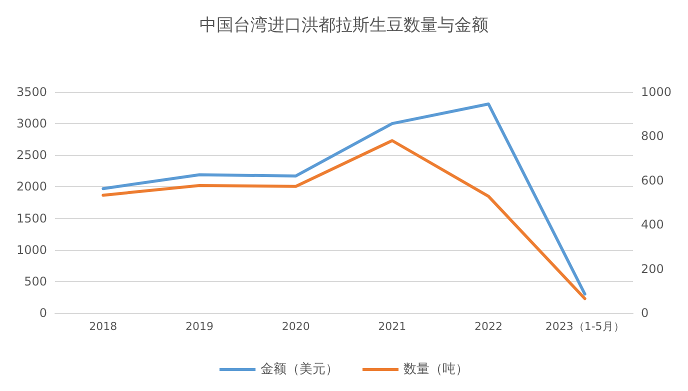  What do you see at coordinates (31, 249) in the screenshot?
I see `y-tick-label: 1000` at bounding box center [31, 249].